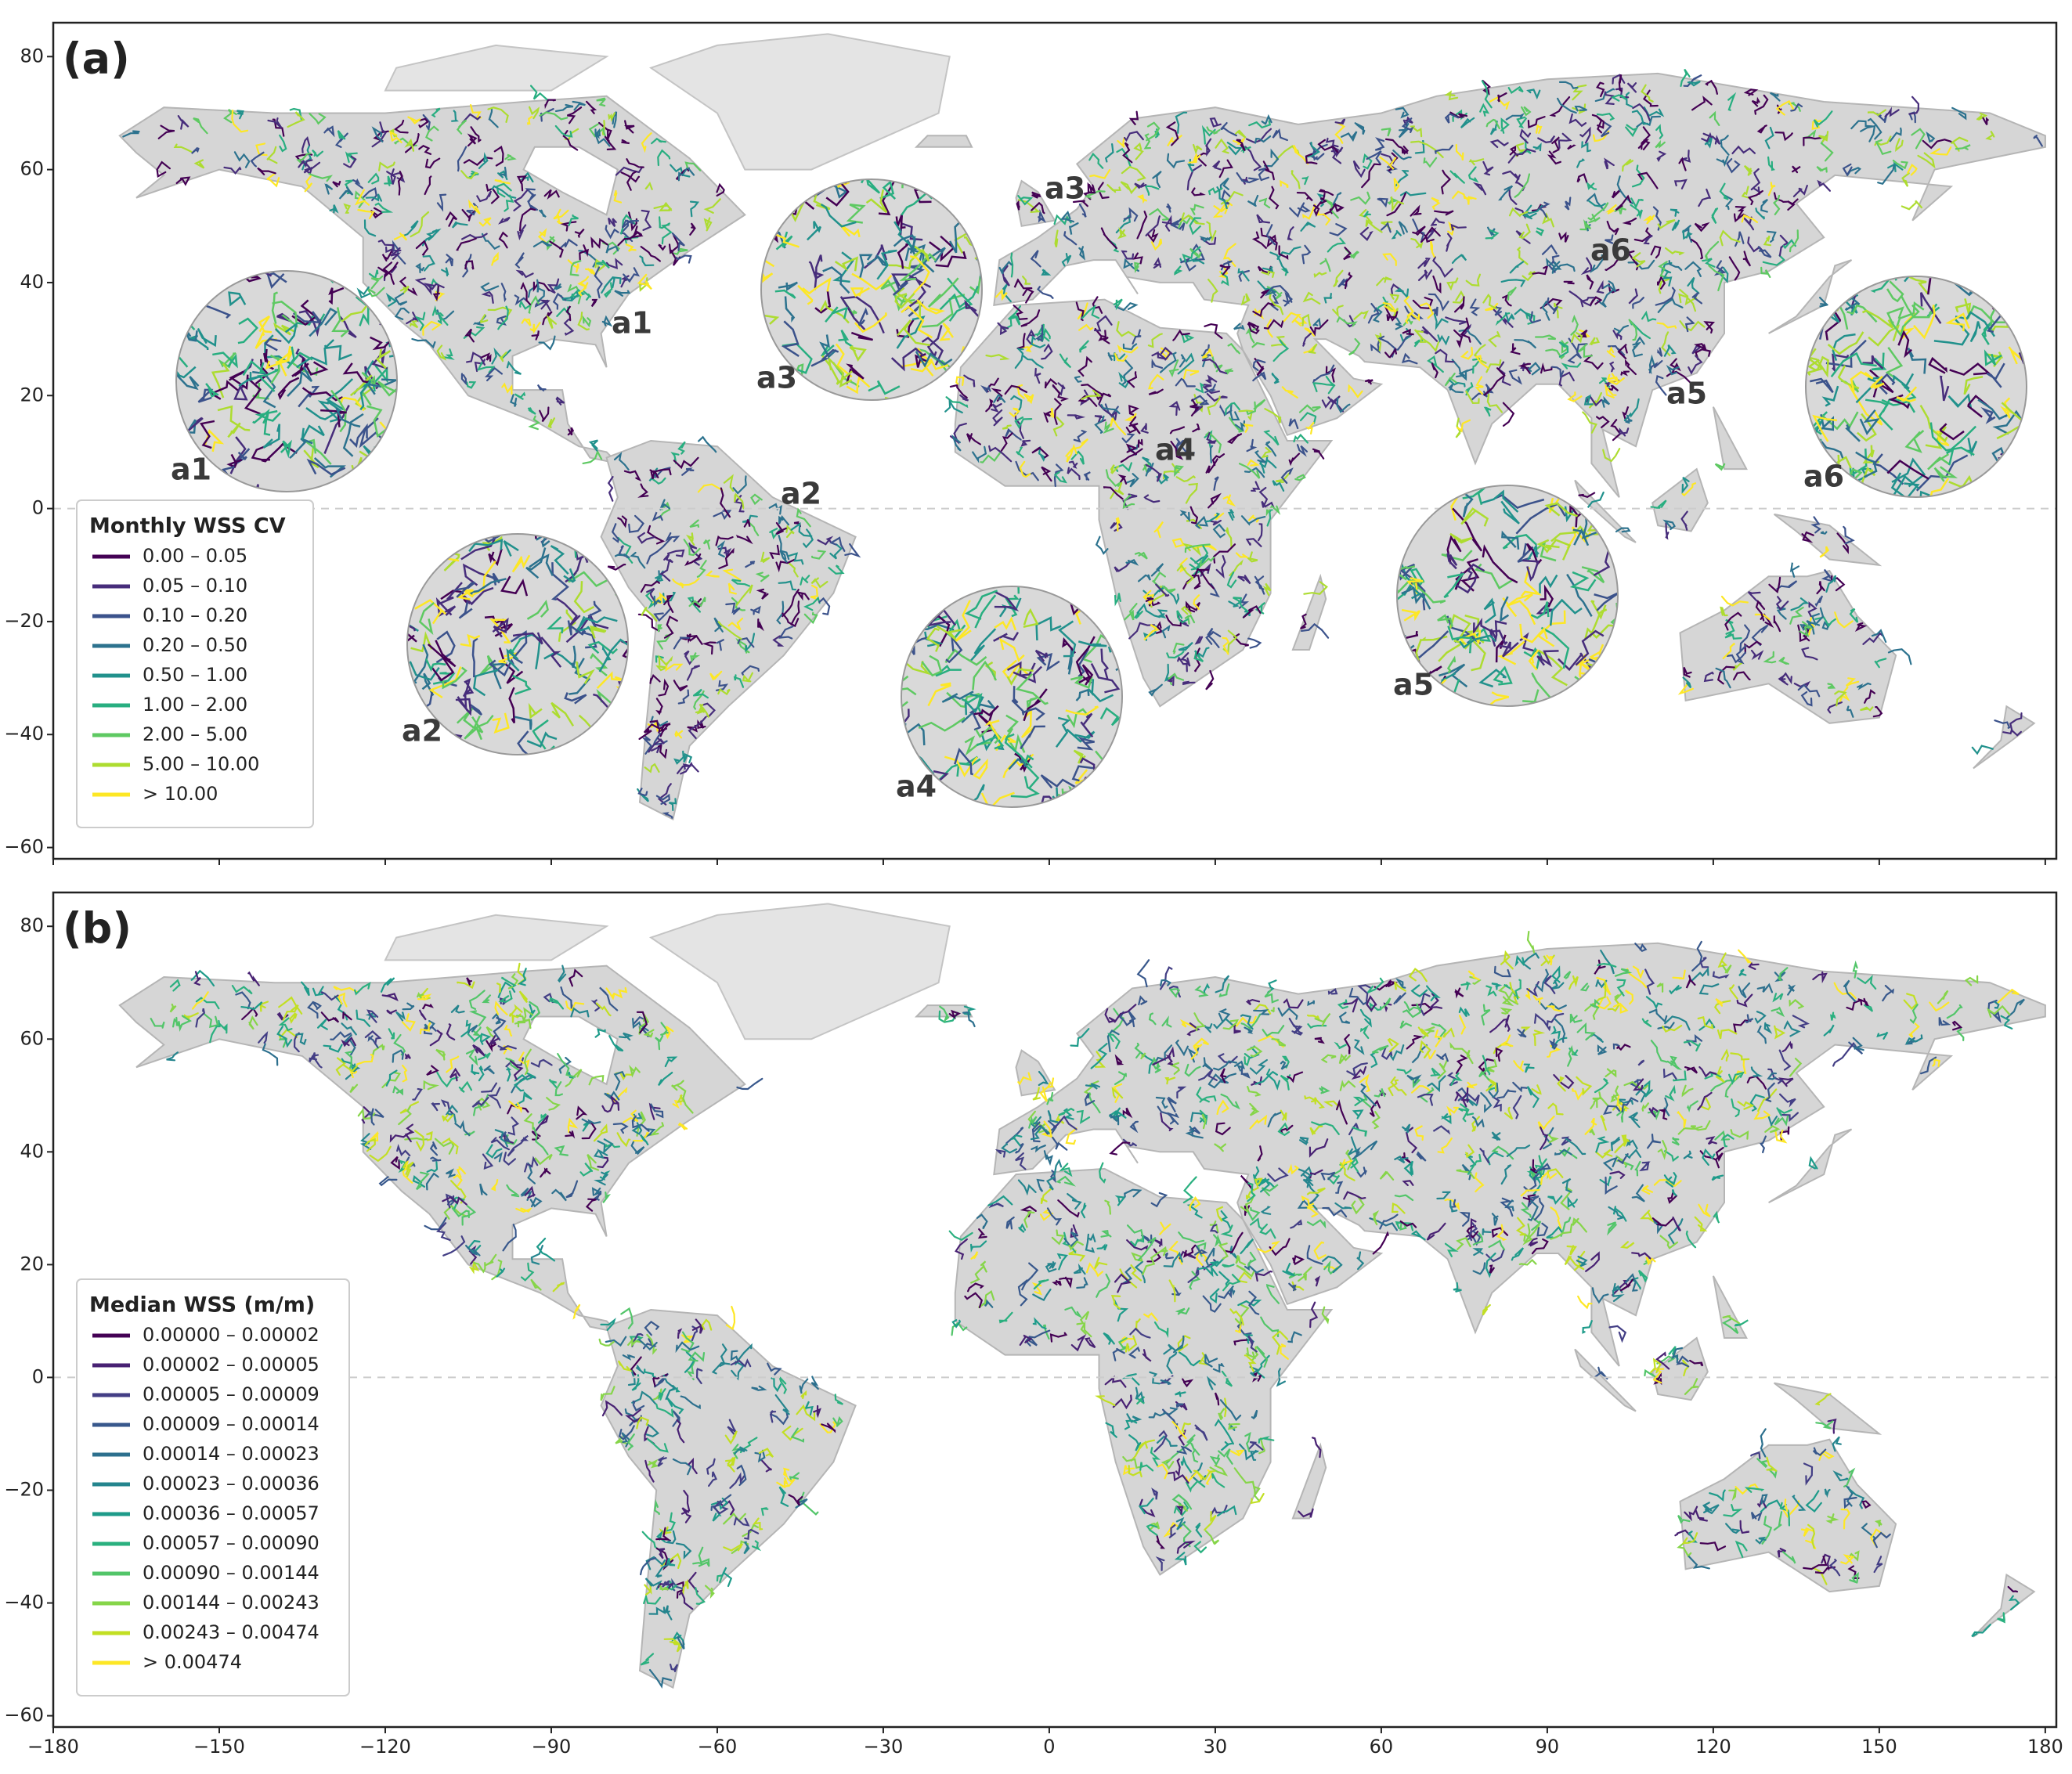 Image resolution: width=2072 pixels, height=1774 pixels. I want to click on legend-label: 0.00014 – 0.00023, so click(231, 1454).